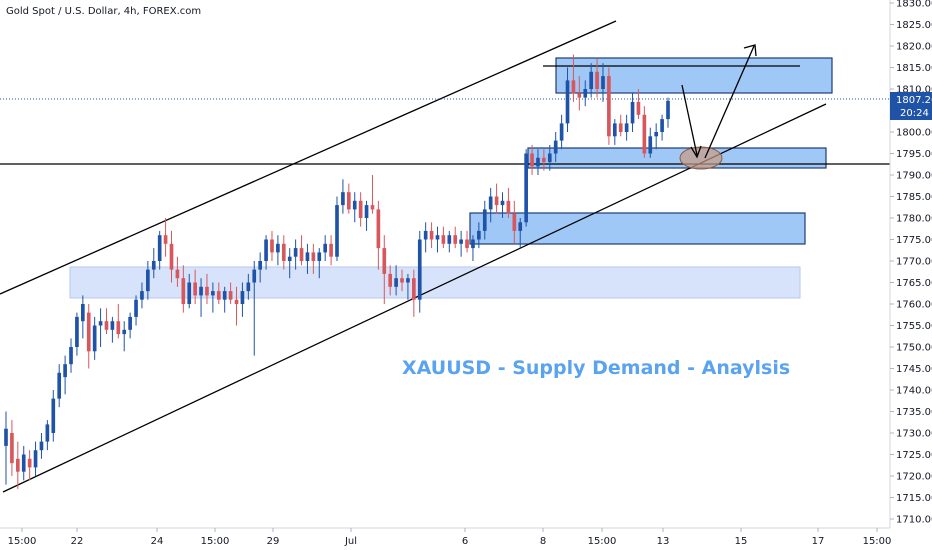 The width and height of the screenshot is (932, 550). I want to click on faint-consolidation-zone, so click(435, 282).